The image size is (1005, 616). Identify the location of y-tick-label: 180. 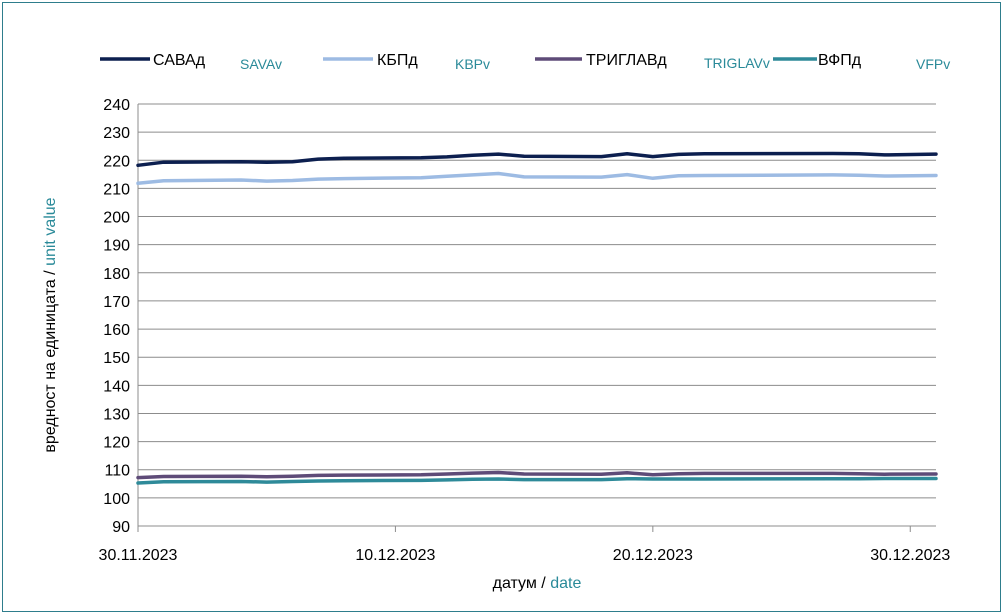
(116, 274).